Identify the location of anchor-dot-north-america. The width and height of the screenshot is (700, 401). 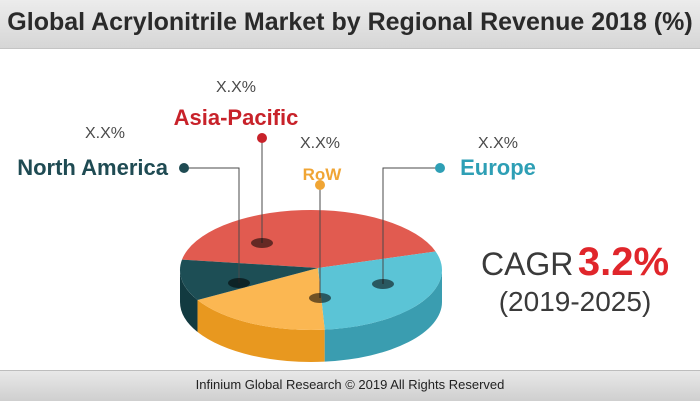
(239, 283).